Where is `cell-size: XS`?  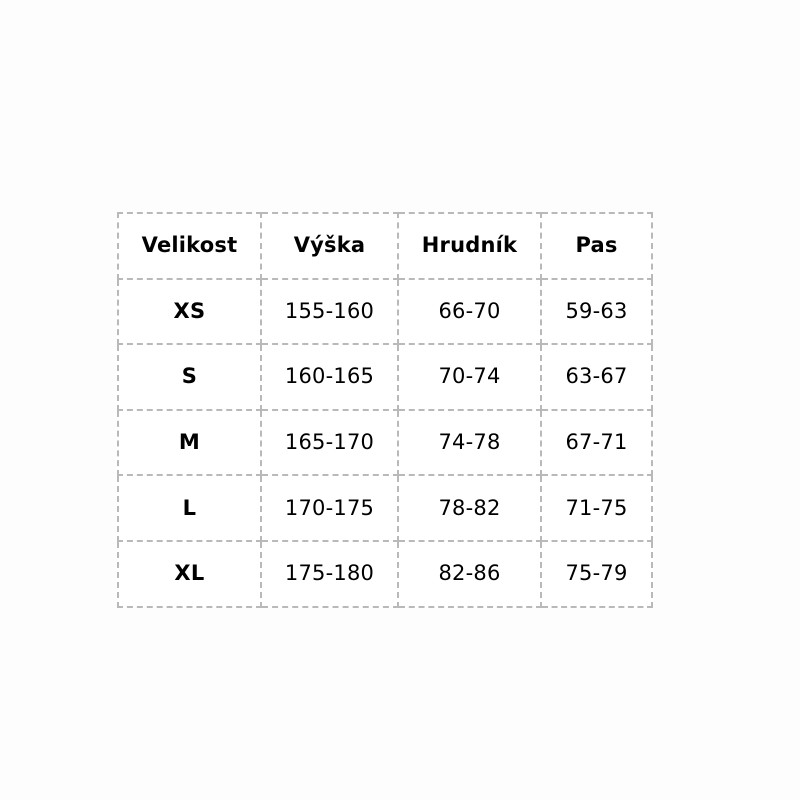
cell-size: XS is located at coordinates (189, 311).